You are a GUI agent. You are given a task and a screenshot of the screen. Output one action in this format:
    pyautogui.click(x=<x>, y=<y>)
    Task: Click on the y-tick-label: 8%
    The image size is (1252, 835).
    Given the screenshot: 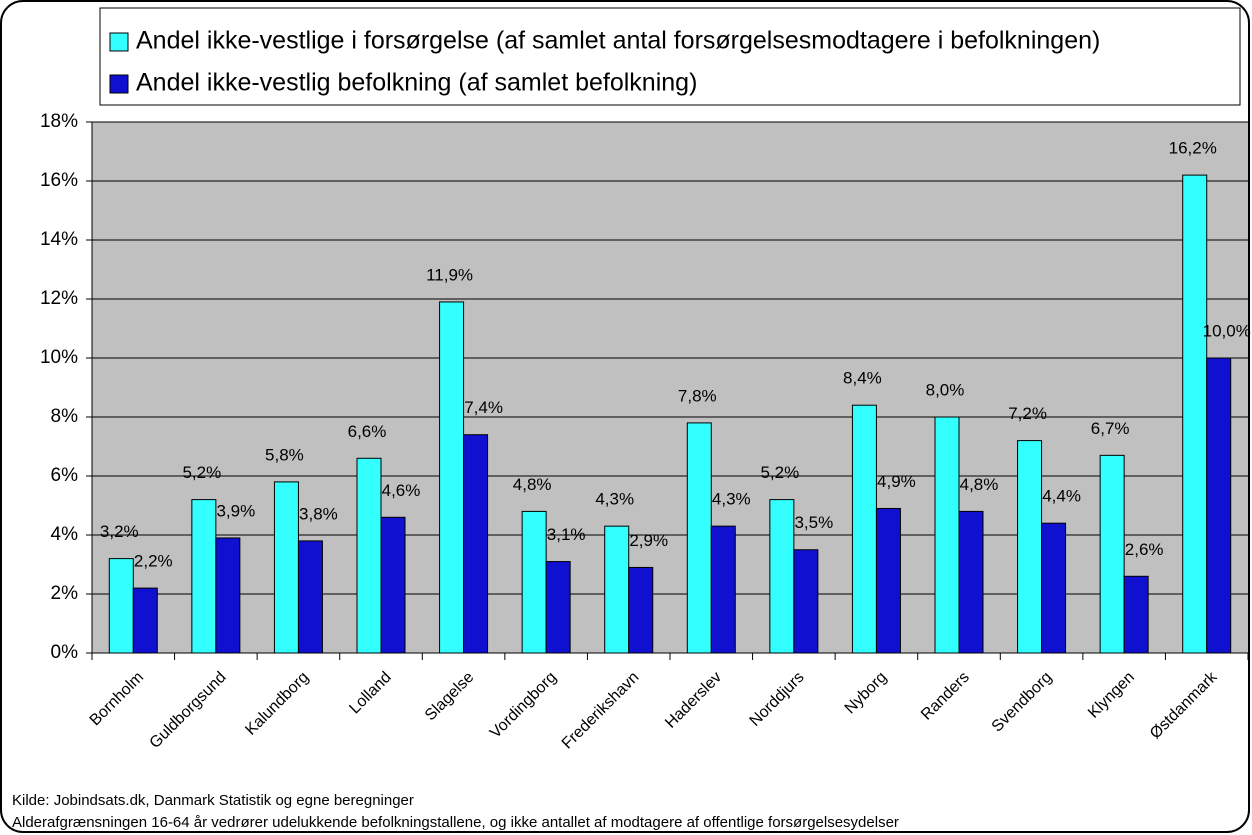 What is the action you would take?
    pyautogui.click(x=65, y=416)
    